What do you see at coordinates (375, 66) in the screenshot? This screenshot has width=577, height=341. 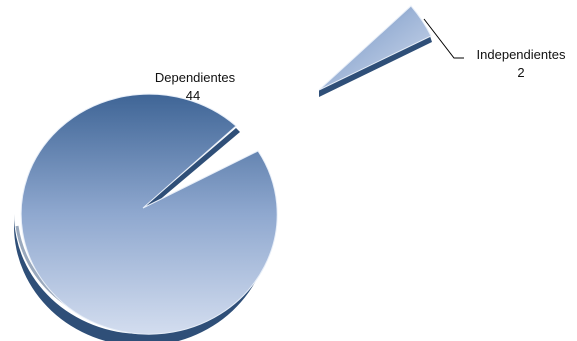 I see `slice-independientes-side` at bounding box center [375, 66].